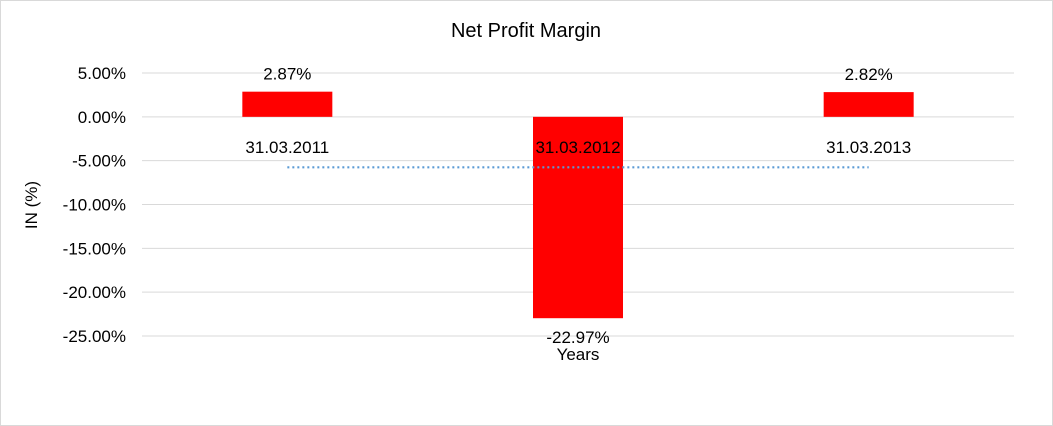 The image size is (1053, 426). I want to click on category-label: 31.03.2011, so click(287, 147).